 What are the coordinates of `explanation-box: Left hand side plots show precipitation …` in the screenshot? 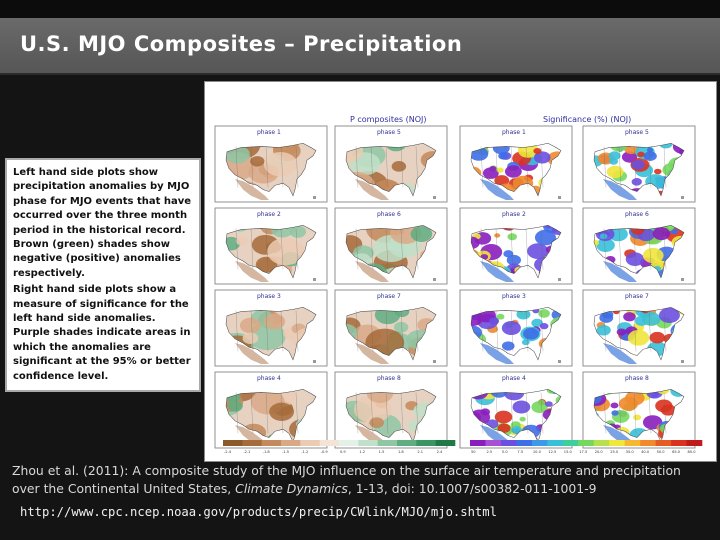 It's located at (103, 275).